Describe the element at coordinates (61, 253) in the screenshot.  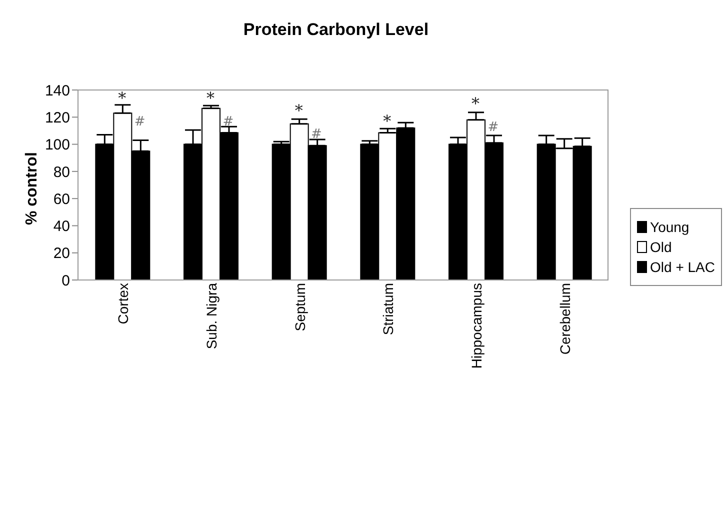
I see `y-tick-label: 20` at that location.